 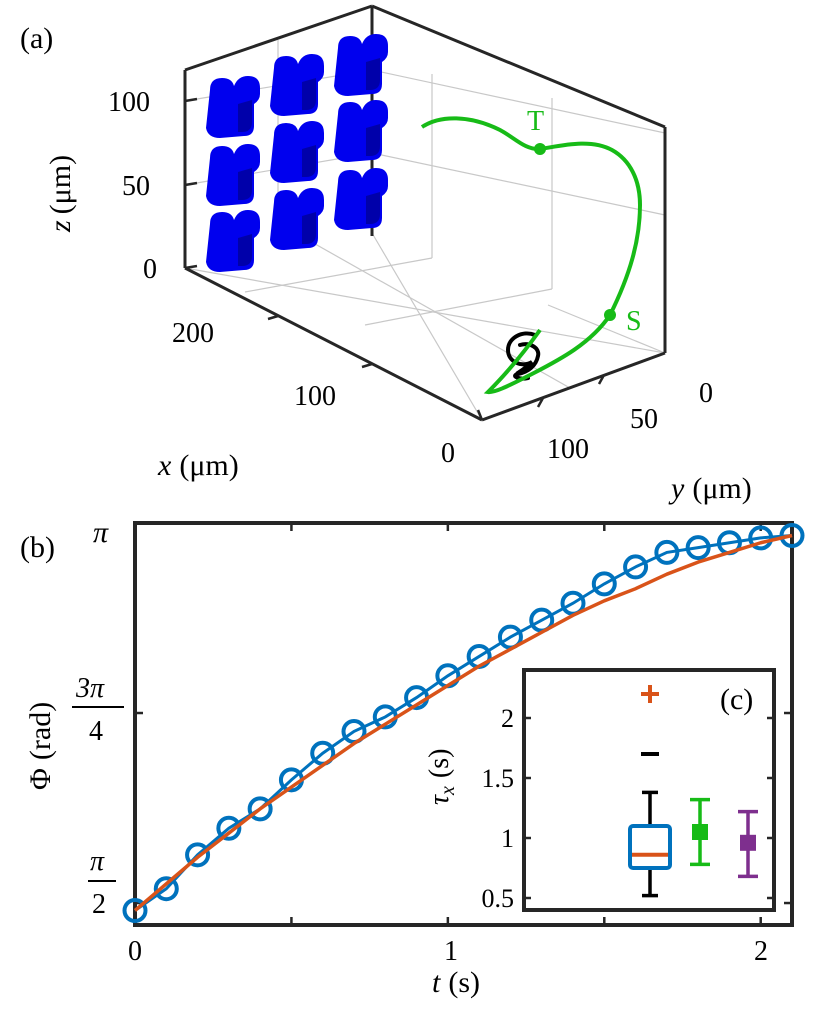 What do you see at coordinates (102, 883) in the screenshot?
I see `y-tick-pi2: π 2` at bounding box center [102, 883].